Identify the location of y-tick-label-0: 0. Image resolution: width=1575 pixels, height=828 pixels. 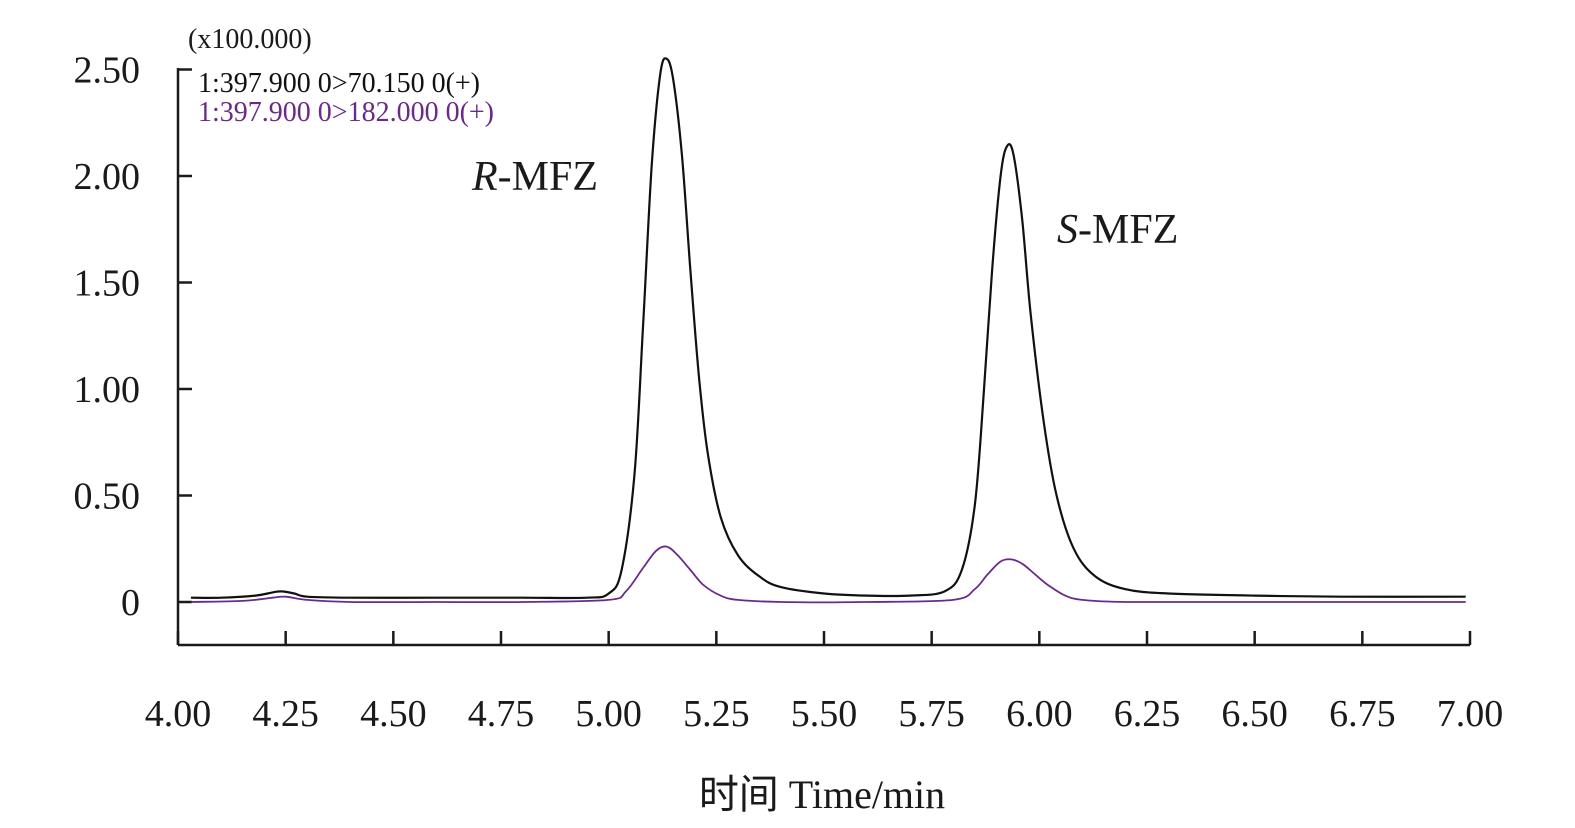
(130, 603).